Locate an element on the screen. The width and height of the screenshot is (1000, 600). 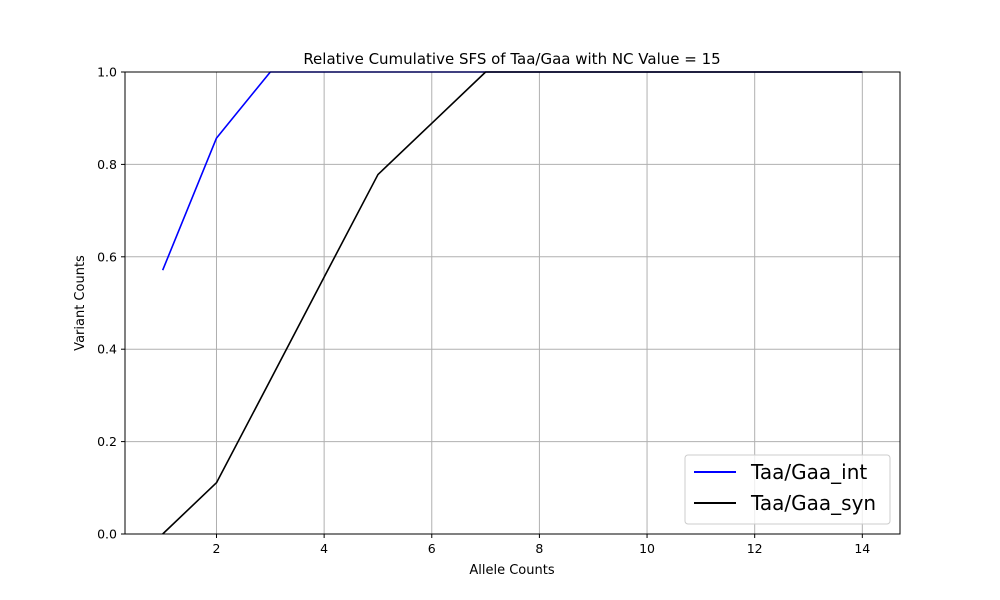
legend: Taa/Gaa_int Taa/Gaa_syn is located at coordinates (787, 489).